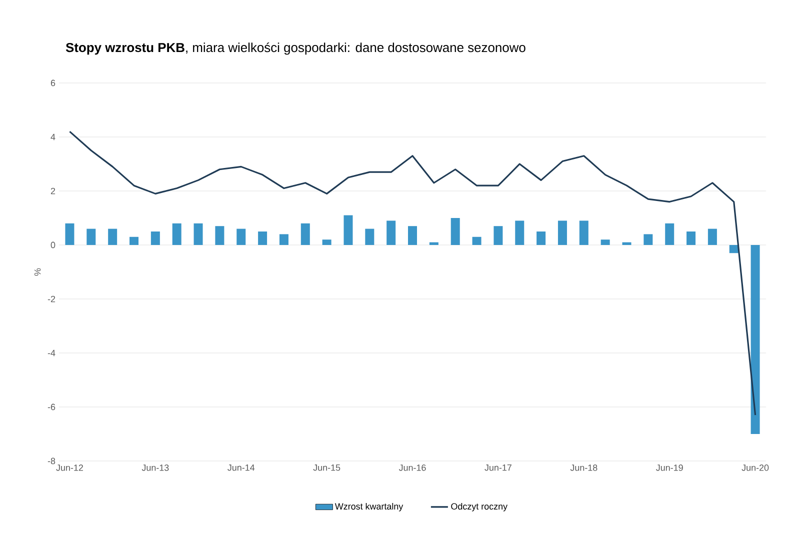  I want to click on x-tick-label: Jun-12, so click(69, 467).